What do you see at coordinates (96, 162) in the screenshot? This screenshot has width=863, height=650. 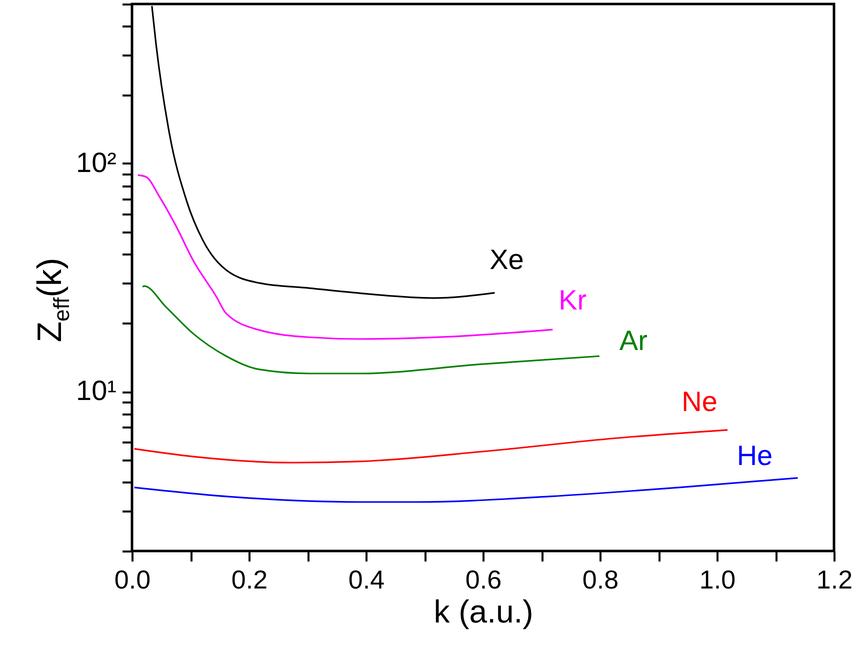 I see `y-tick-label: 10²` at bounding box center [96, 162].